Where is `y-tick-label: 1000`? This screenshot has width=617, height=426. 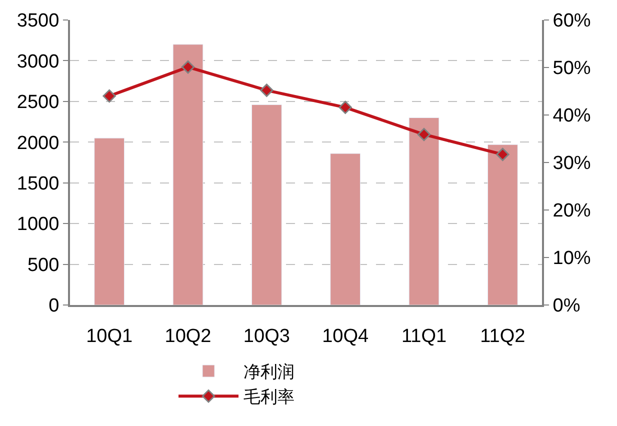 y-tick-label: 1000 is located at coordinates (38, 225).